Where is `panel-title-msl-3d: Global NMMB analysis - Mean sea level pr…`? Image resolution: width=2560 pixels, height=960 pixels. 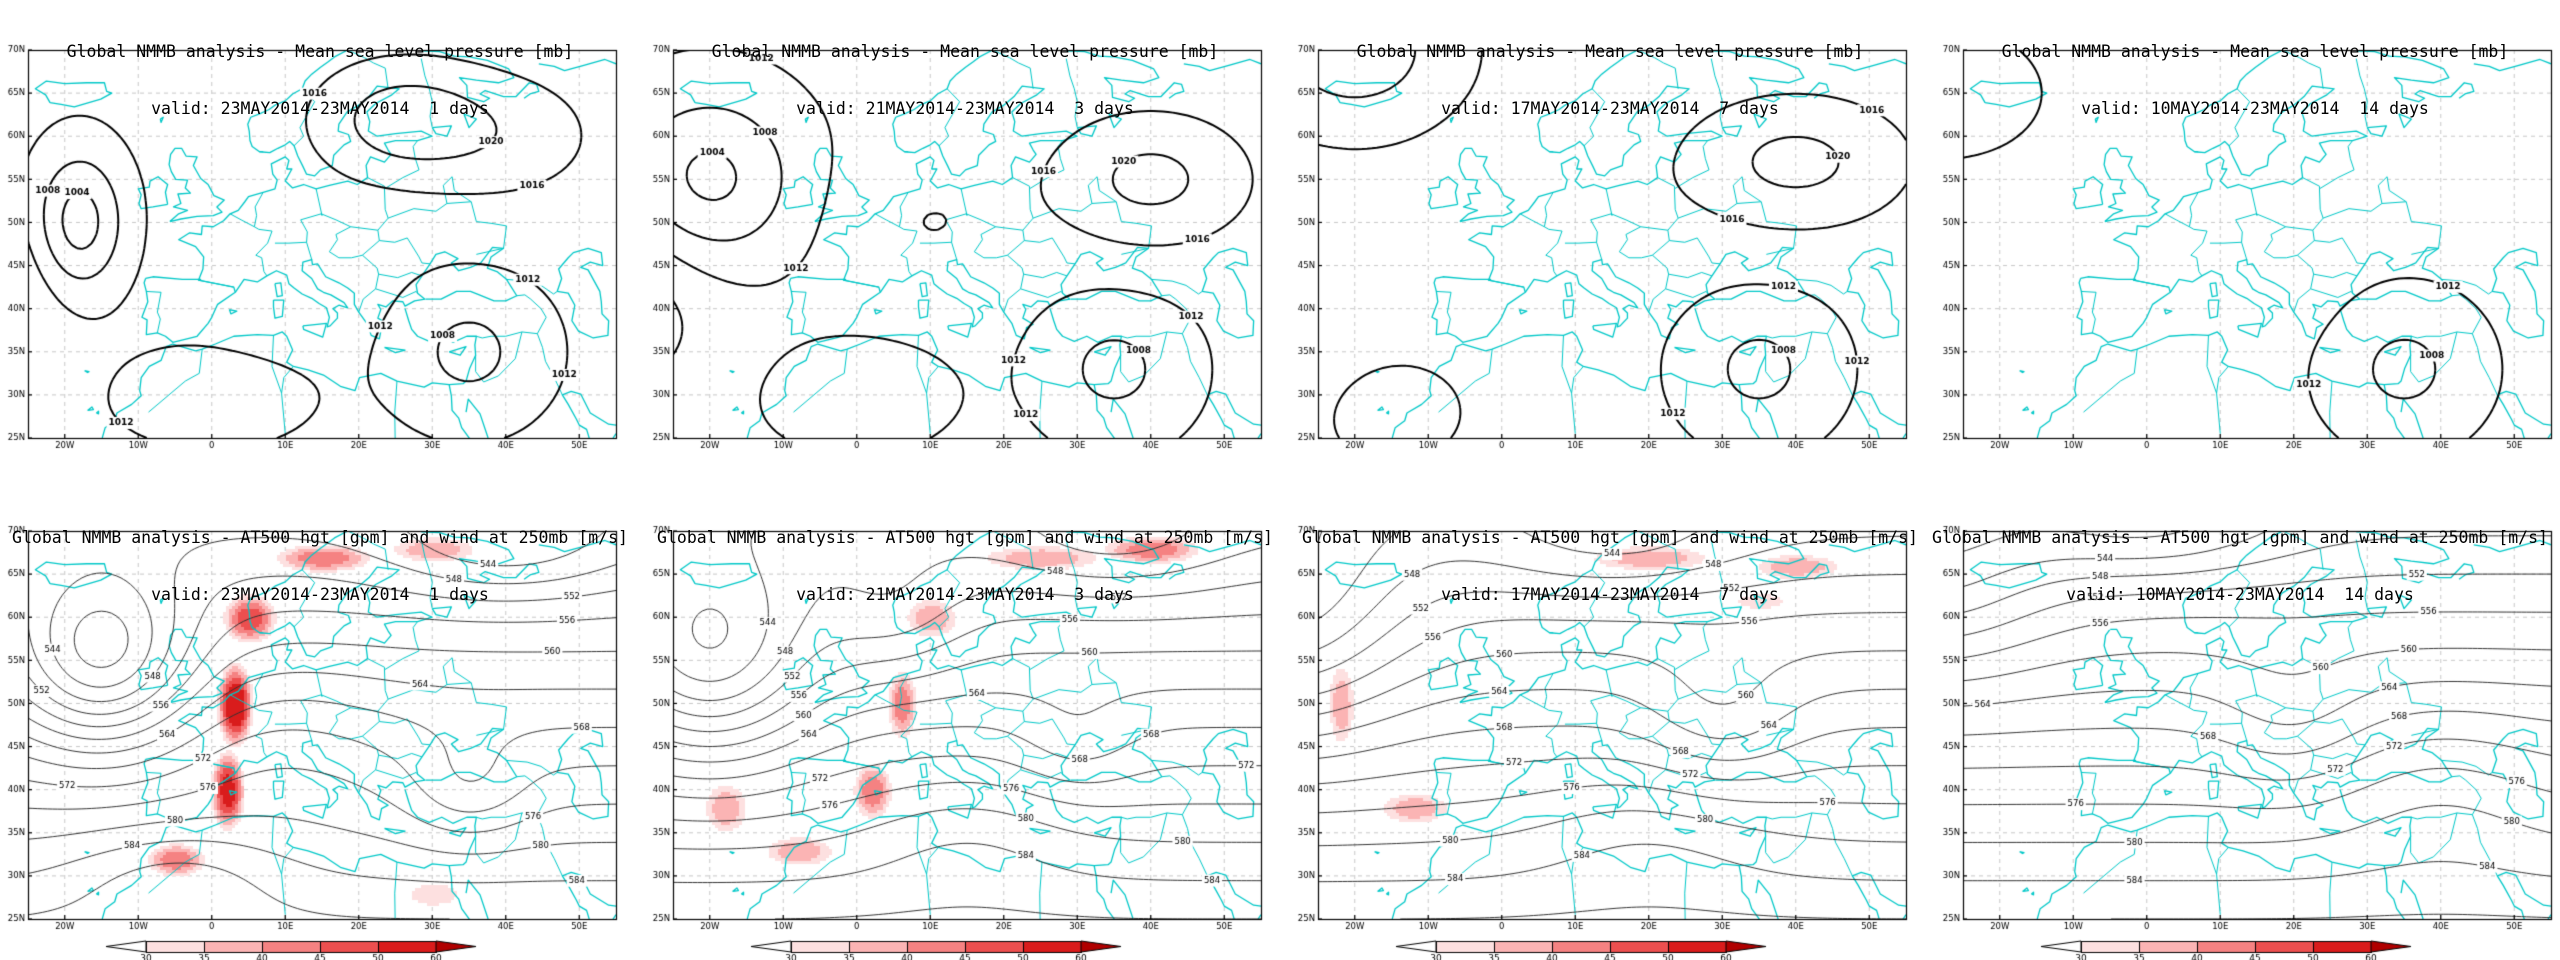
panel-title-msl-3d: Global NMMB analysis - Mean sea level pr… is located at coordinates (965, 70).